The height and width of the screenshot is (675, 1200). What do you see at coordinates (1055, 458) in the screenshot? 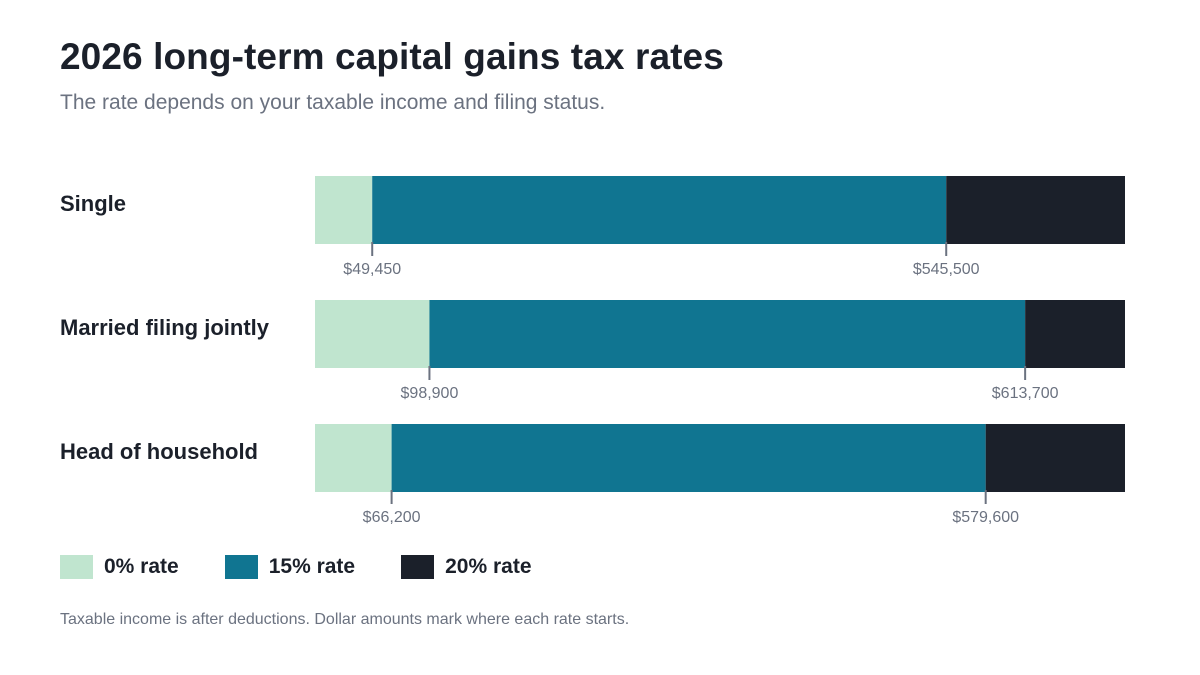
I see `bar-head-of-household-20-rate` at bounding box center [1055, 458].